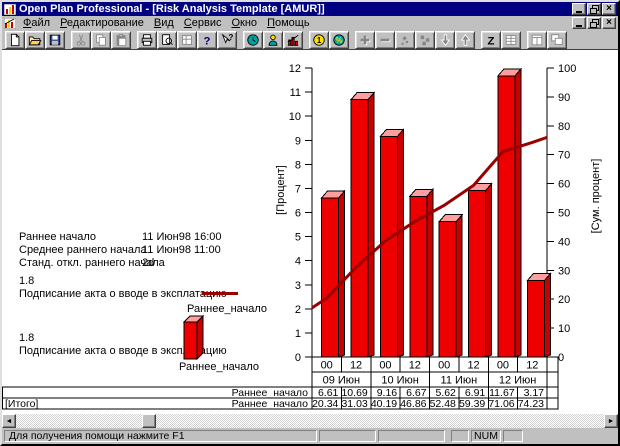  I want to click on arrow-down-icon, so click(445, 39).